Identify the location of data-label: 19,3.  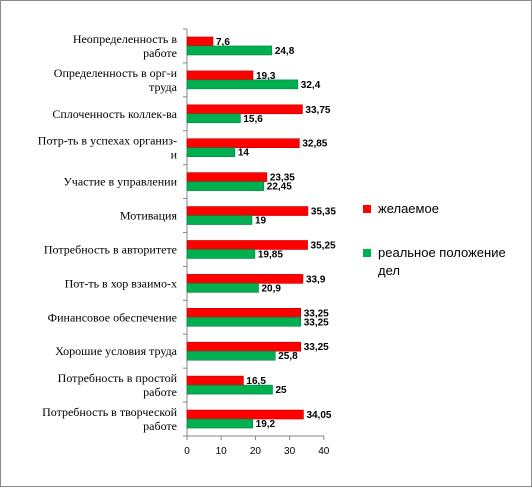
(266, 76).